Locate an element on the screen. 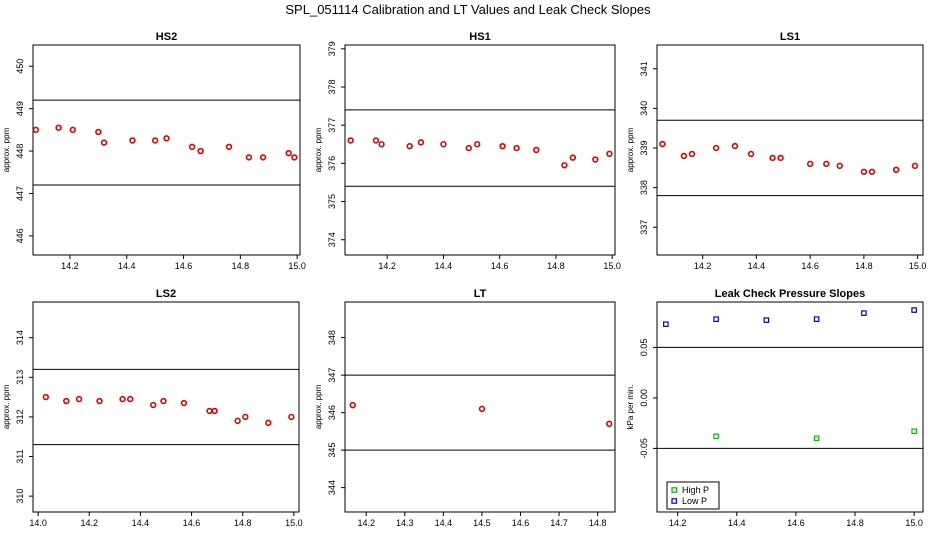 The width and height of the screenshot is (936, 540). y-tick-label: 345 is located at coordinates (332, 450).